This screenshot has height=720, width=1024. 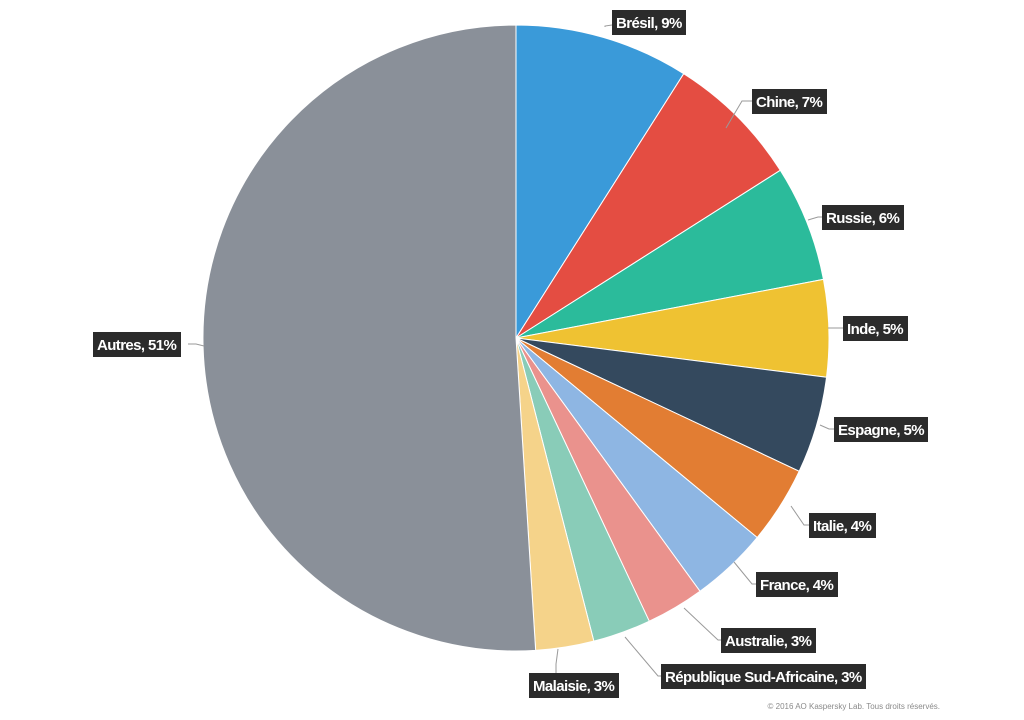 I want to click on slice-label-text: Brésil, 9%, so click(x=649, y=23).